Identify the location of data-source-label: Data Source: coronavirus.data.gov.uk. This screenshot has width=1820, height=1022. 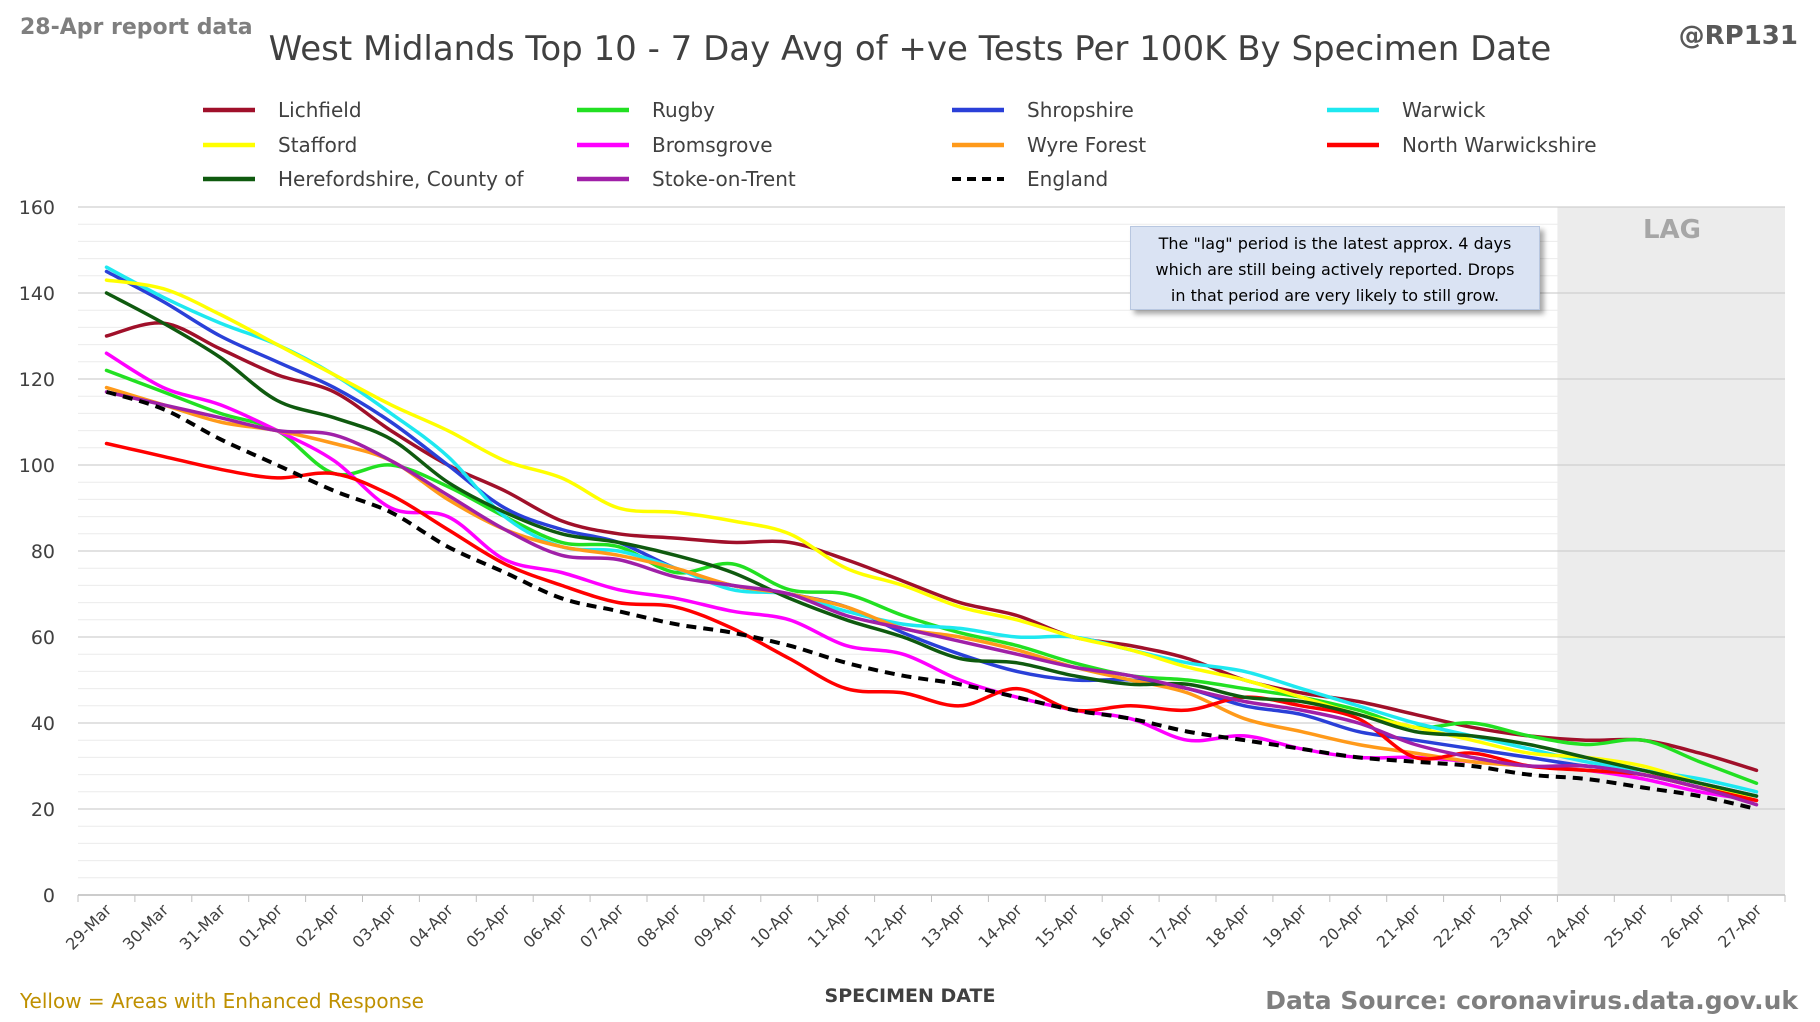
(1532, 1000).